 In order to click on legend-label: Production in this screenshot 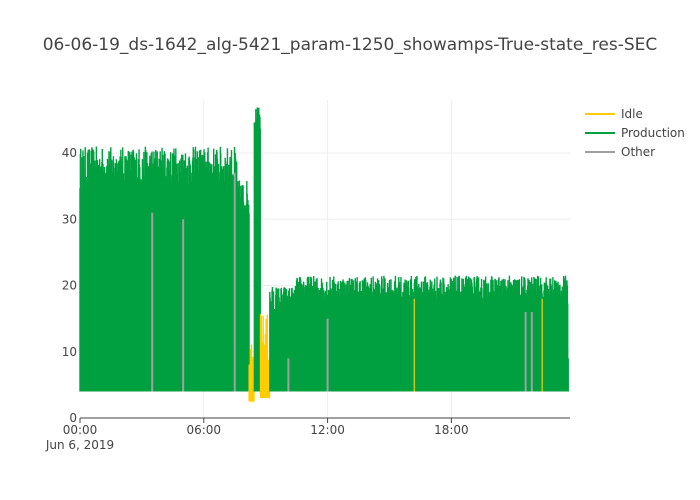, I will do `click(653, 133)`.